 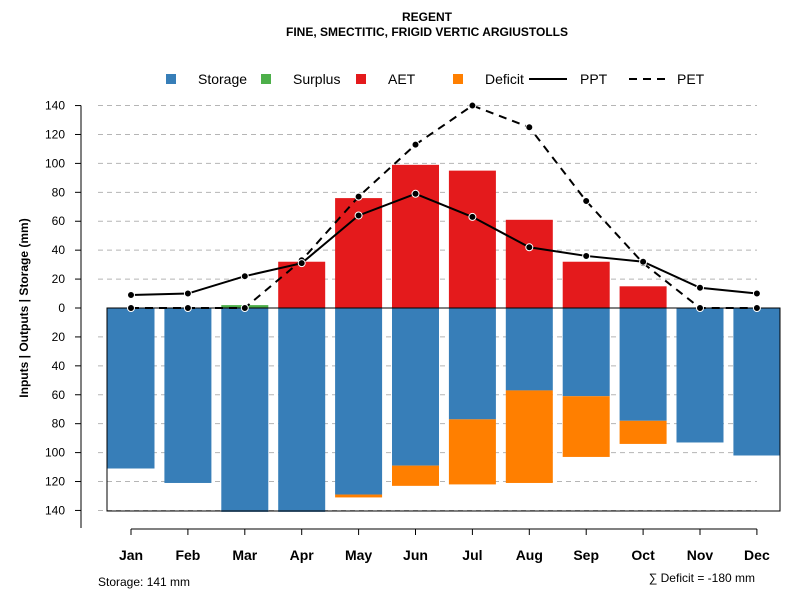 I want to click on legend-item-aet: AET, so click(x=386, y=79).